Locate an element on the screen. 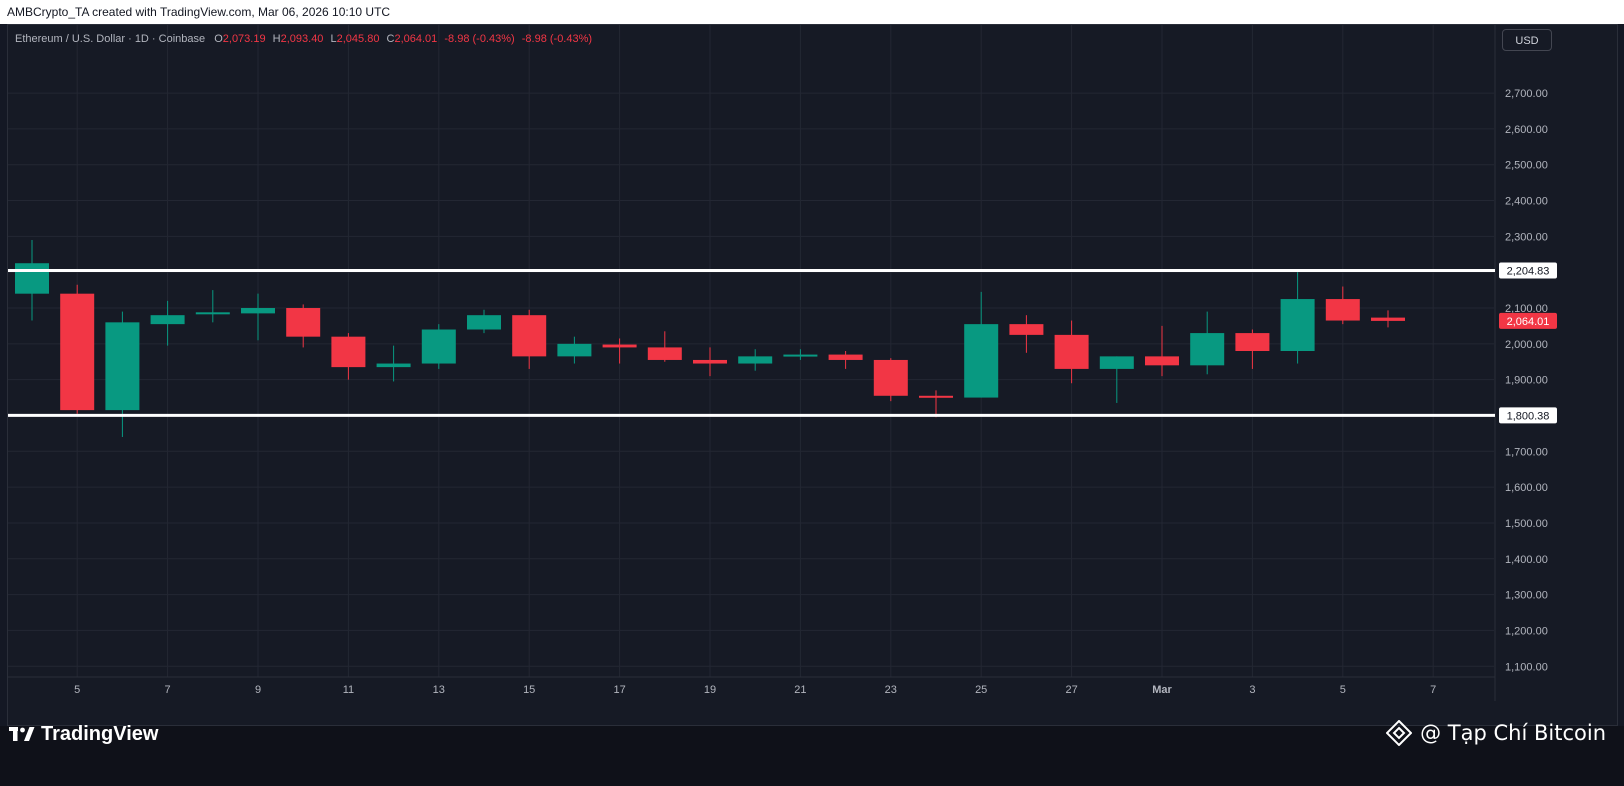 The width and height of the screenshot is (1624, 786). level-price-label: 2,204.83 is located at coordinates (1528, 271).